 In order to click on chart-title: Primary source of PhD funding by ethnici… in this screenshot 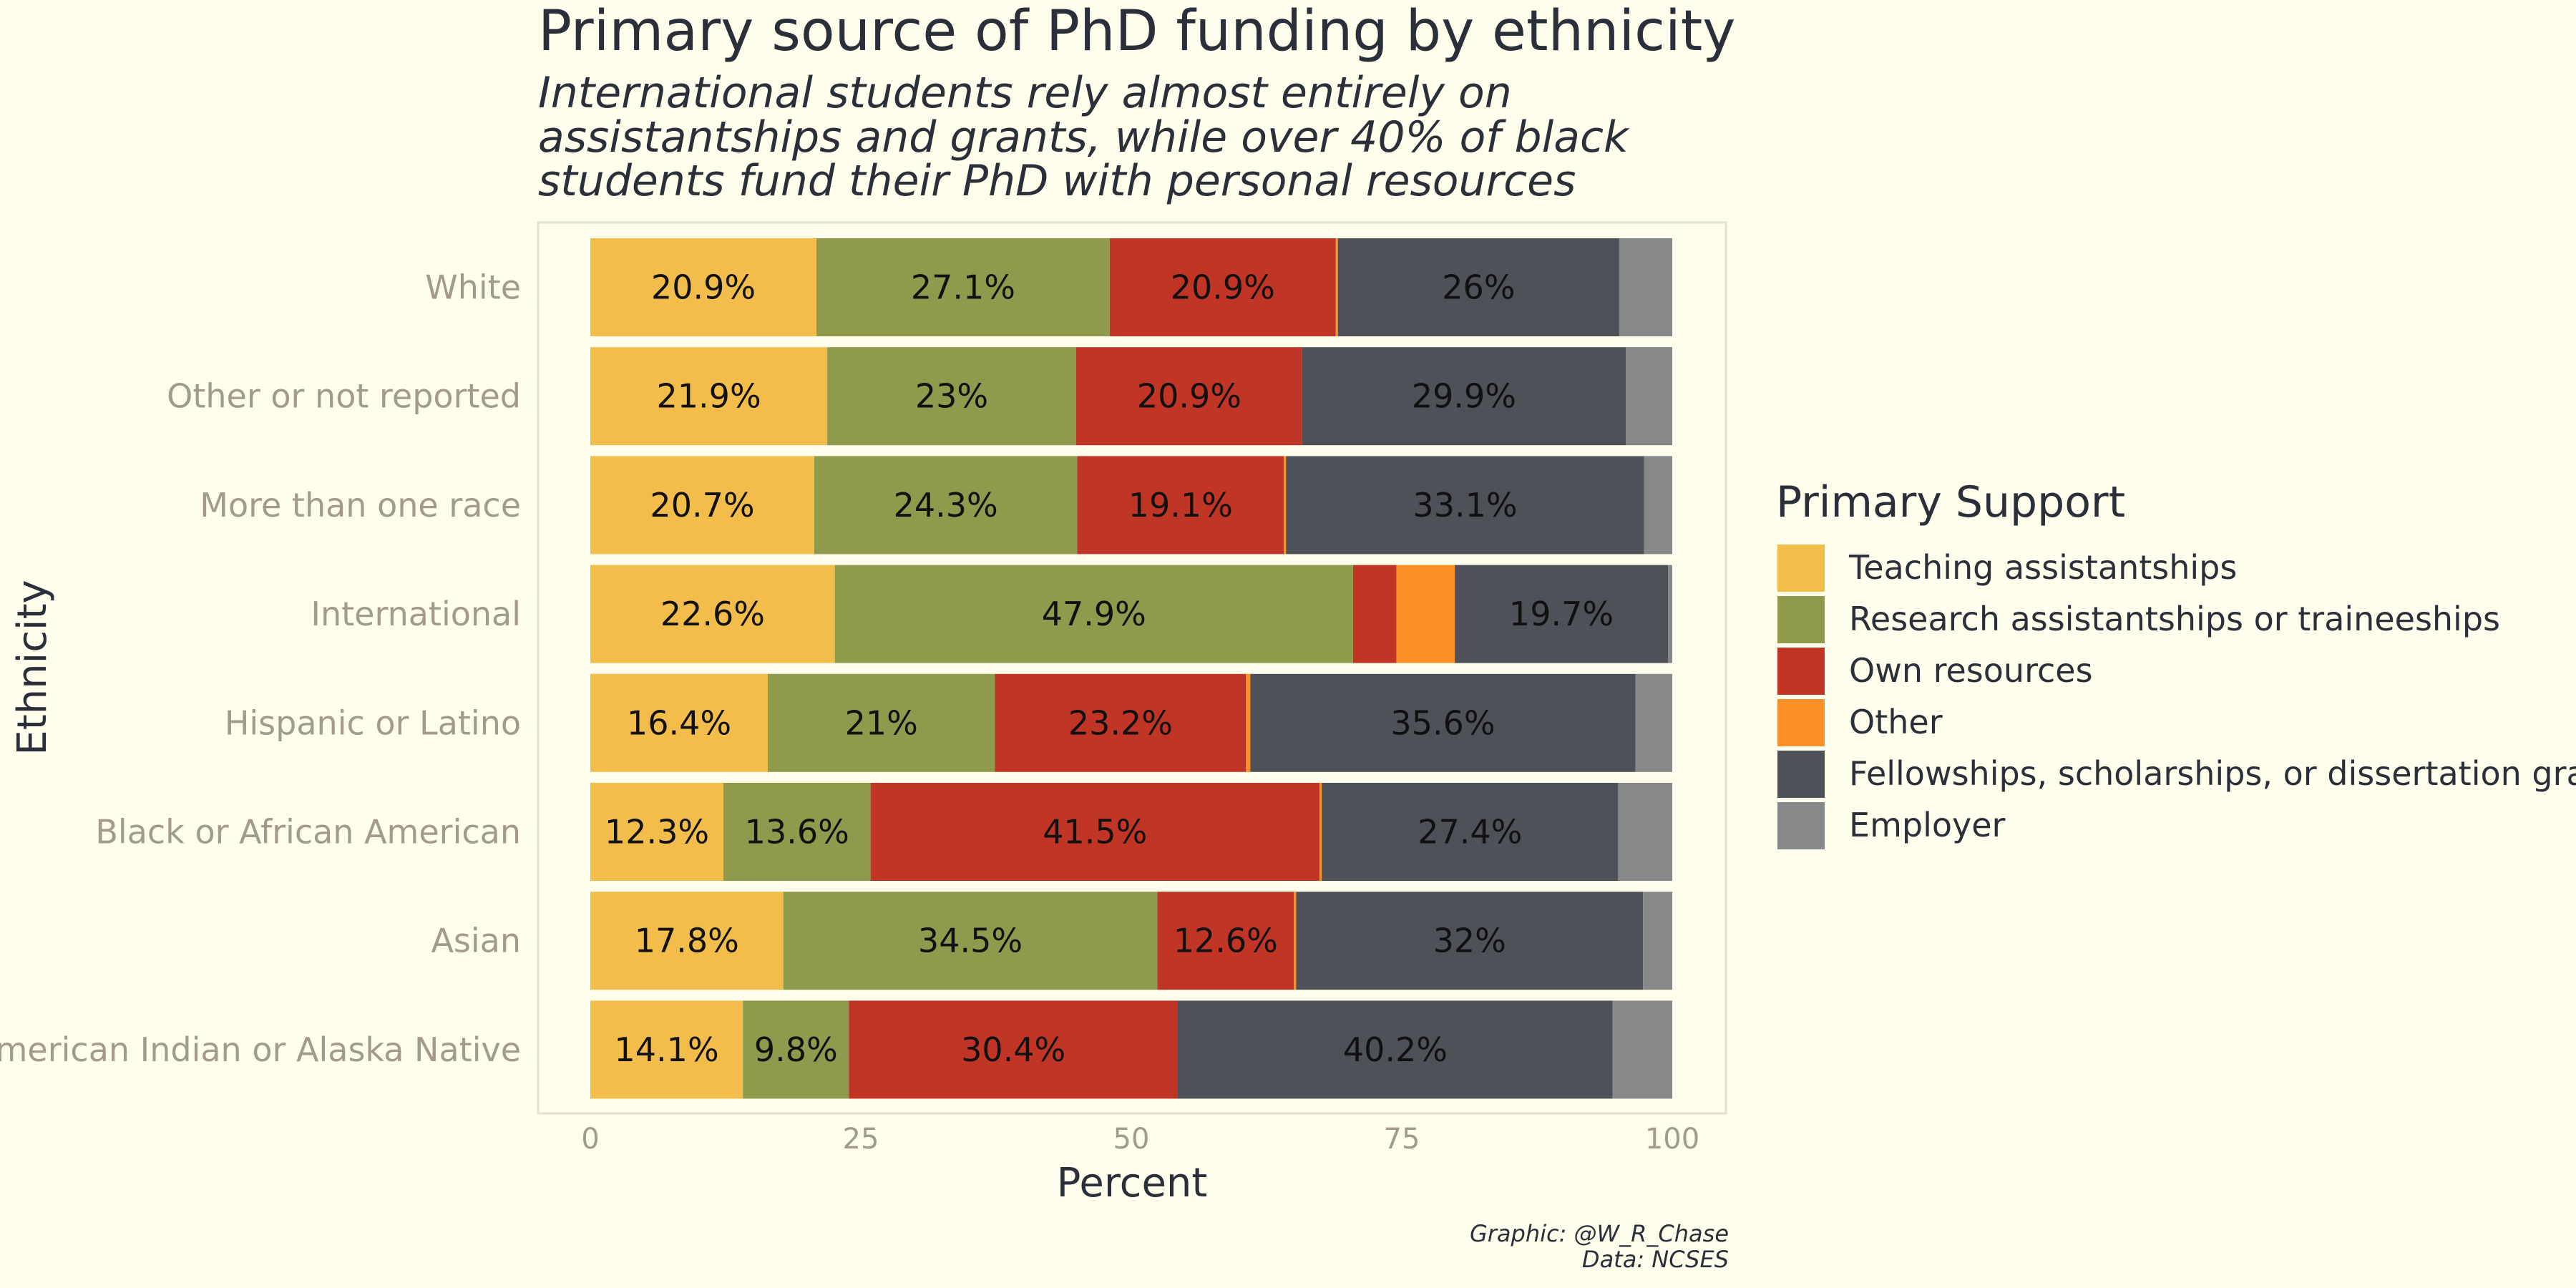, I will do `click(1136, 32)`.